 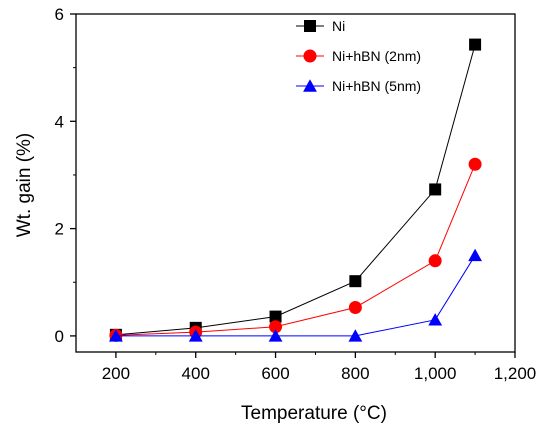 What do you see at coordinates (59, 14) in the screenshot?
I see `y-tick-label: 6` at bounding box center [59, 14].